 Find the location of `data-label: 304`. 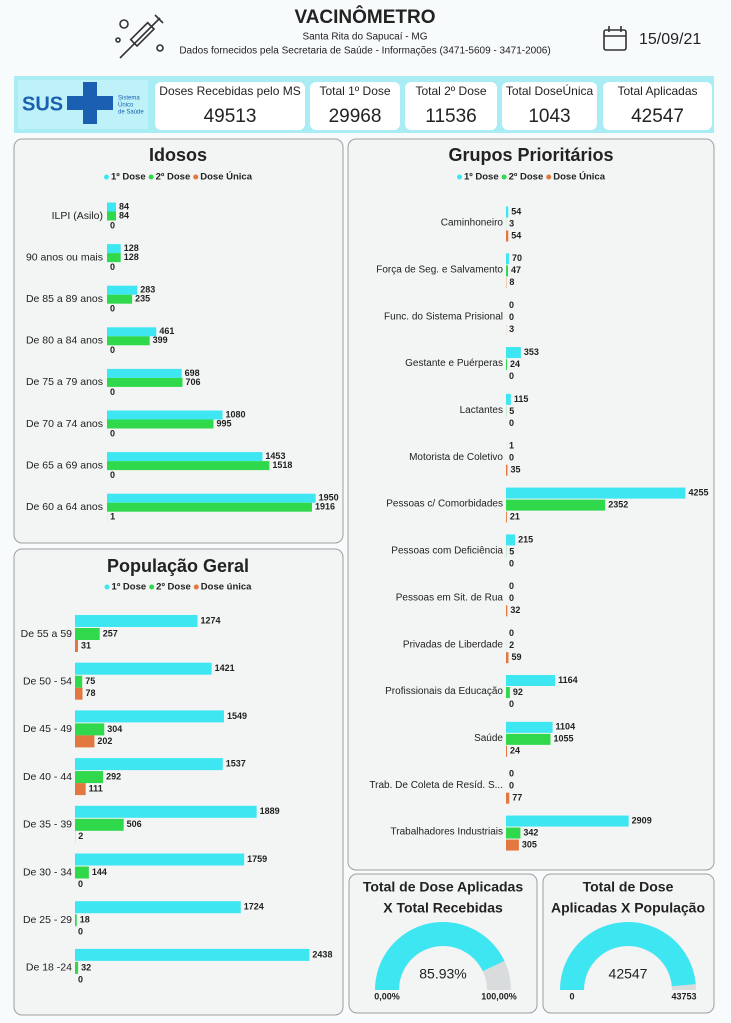

data-label: 304 is located at coordinates (114, 729).